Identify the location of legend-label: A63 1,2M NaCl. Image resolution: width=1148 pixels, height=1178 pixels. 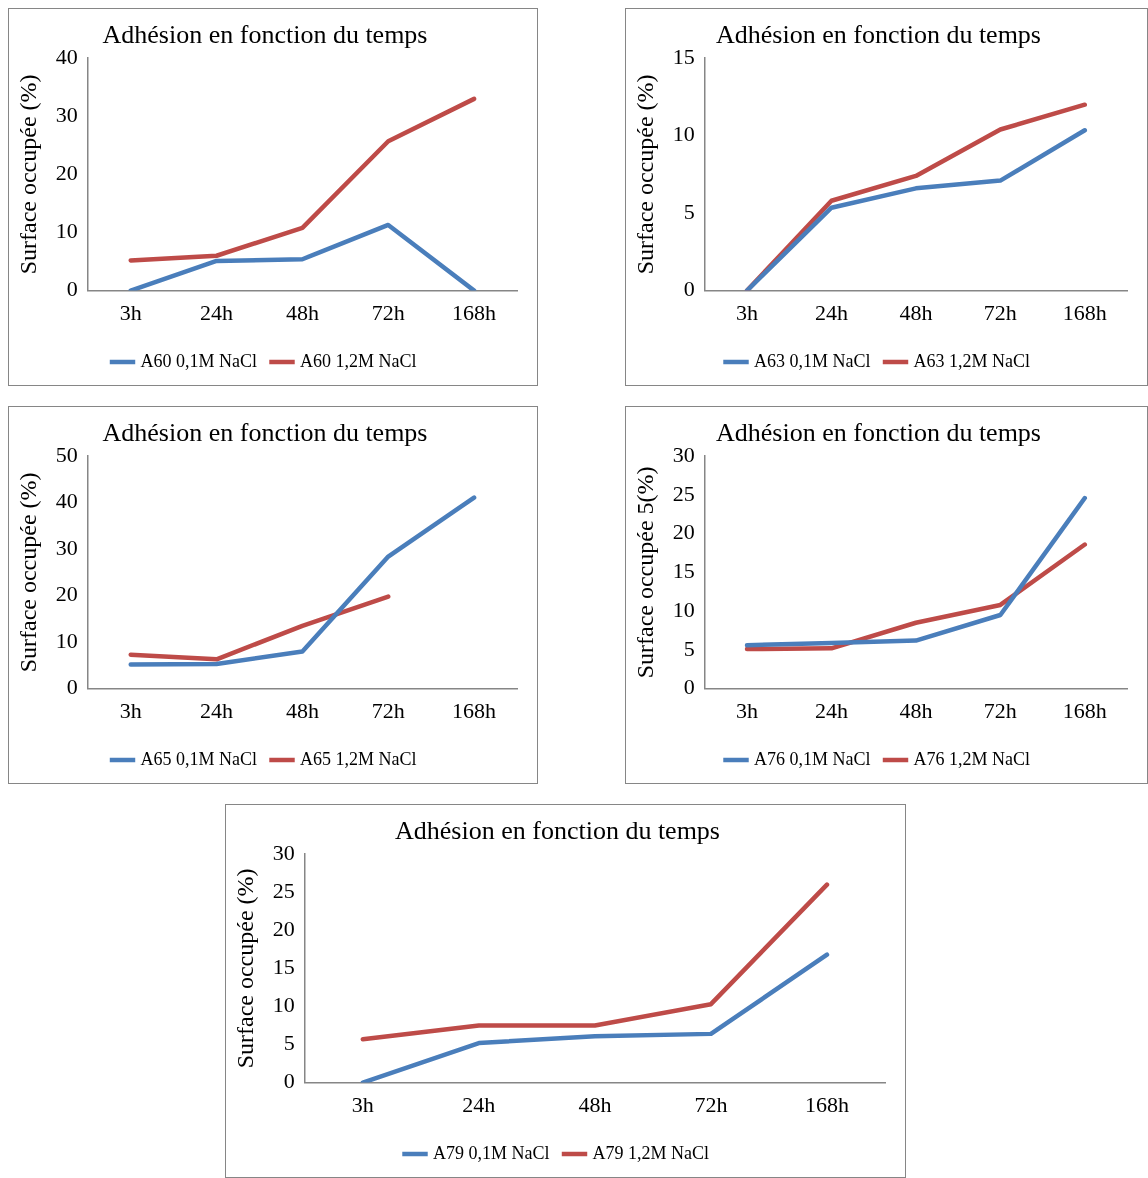
(971, 360).